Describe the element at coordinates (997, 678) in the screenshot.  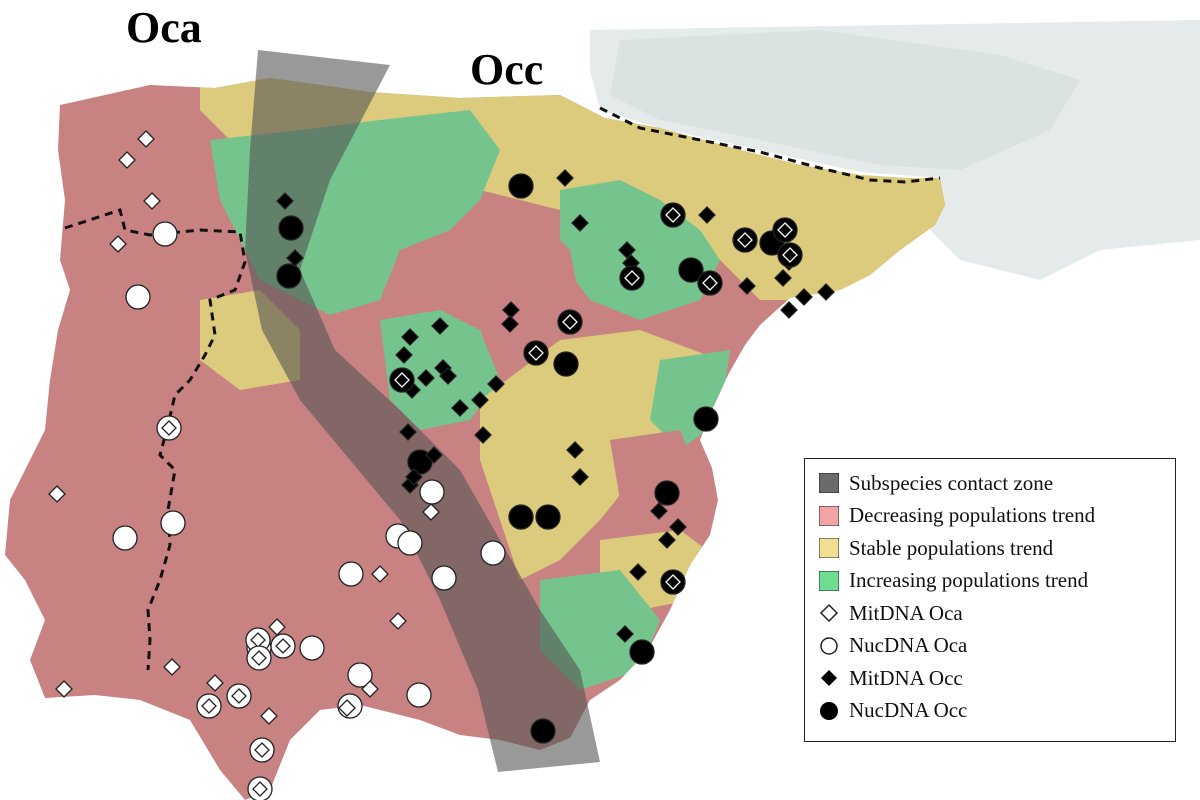
I see `legend-item-mit-occ: MitDNA Occ` at that location.